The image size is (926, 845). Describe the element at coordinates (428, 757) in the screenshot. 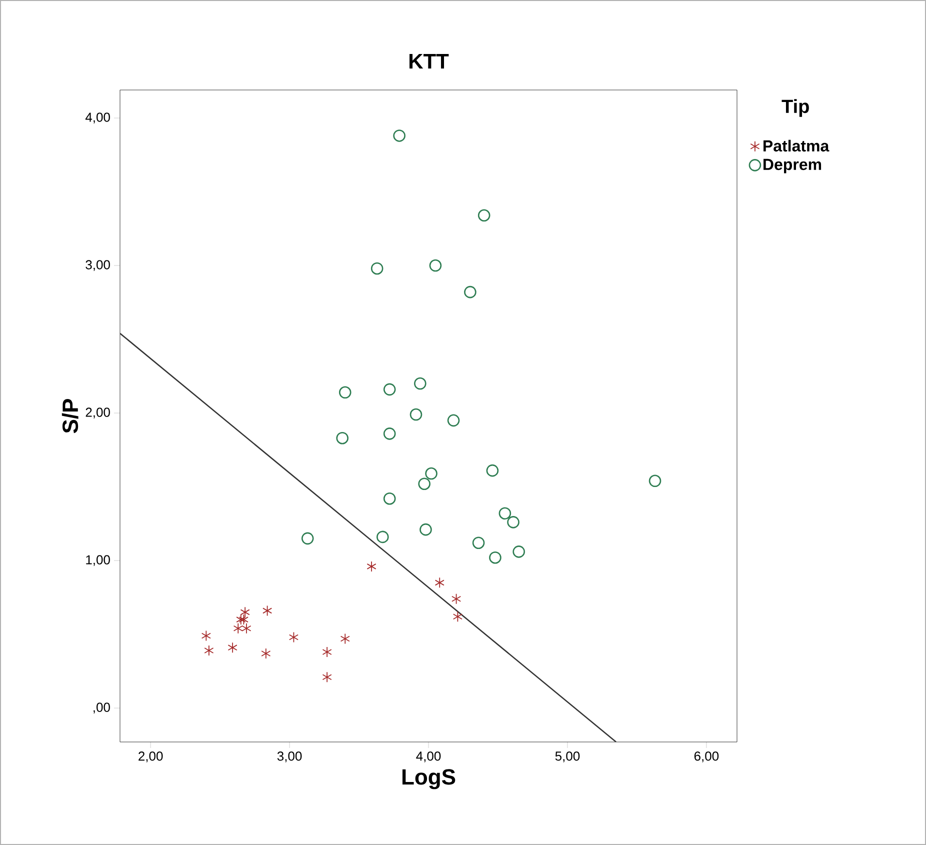

I see `x-tick-label: 4,00` at that location.